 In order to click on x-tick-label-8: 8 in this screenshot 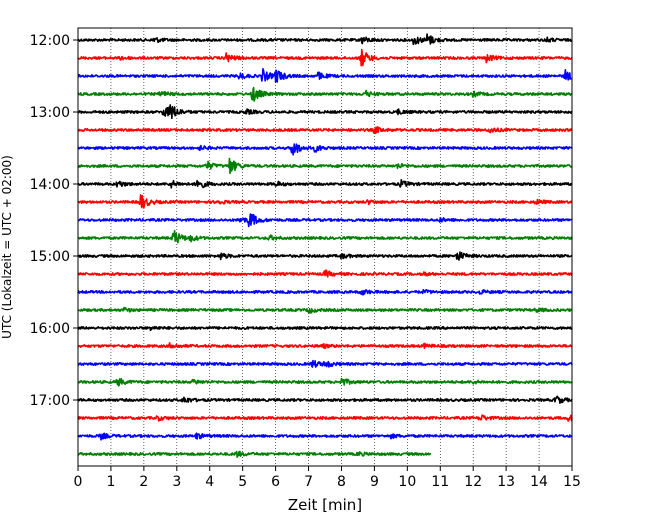, I will do `click(341, 482)`.